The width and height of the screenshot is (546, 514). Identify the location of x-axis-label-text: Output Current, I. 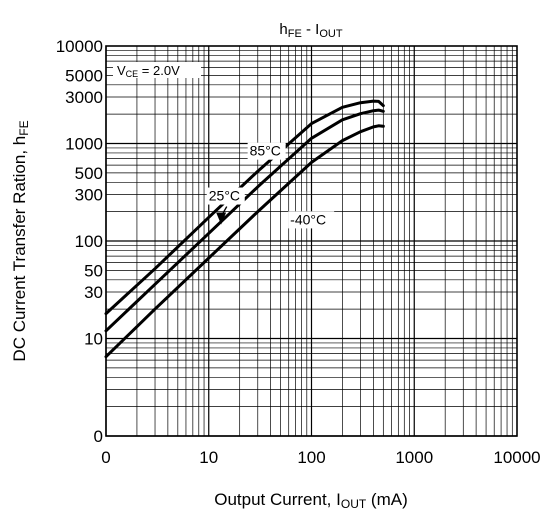
(277, 499).